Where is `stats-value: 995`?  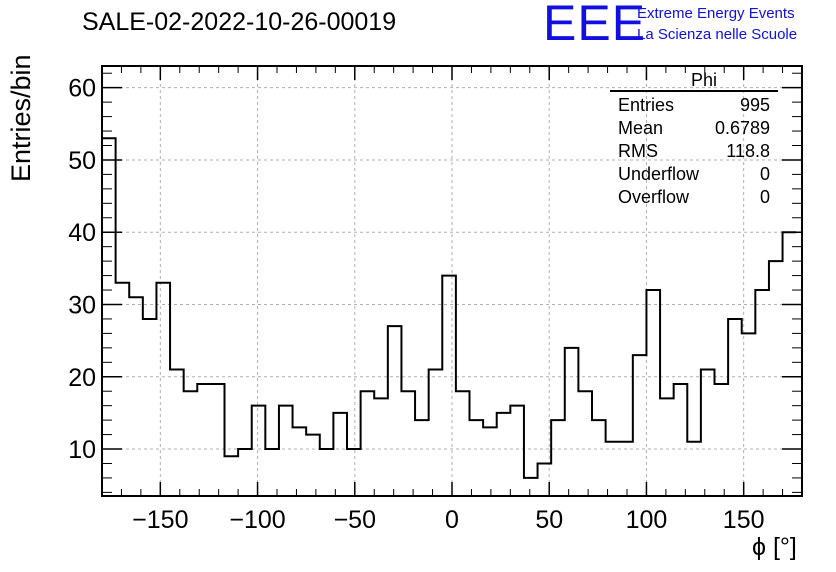
stats-value: 995 is located at coordinates (754, 105).